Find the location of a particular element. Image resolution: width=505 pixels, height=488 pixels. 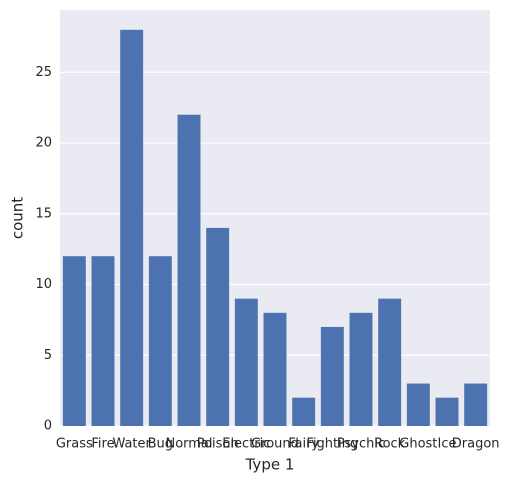

x-tick-label: Electric is located at coordinates (246, 444).